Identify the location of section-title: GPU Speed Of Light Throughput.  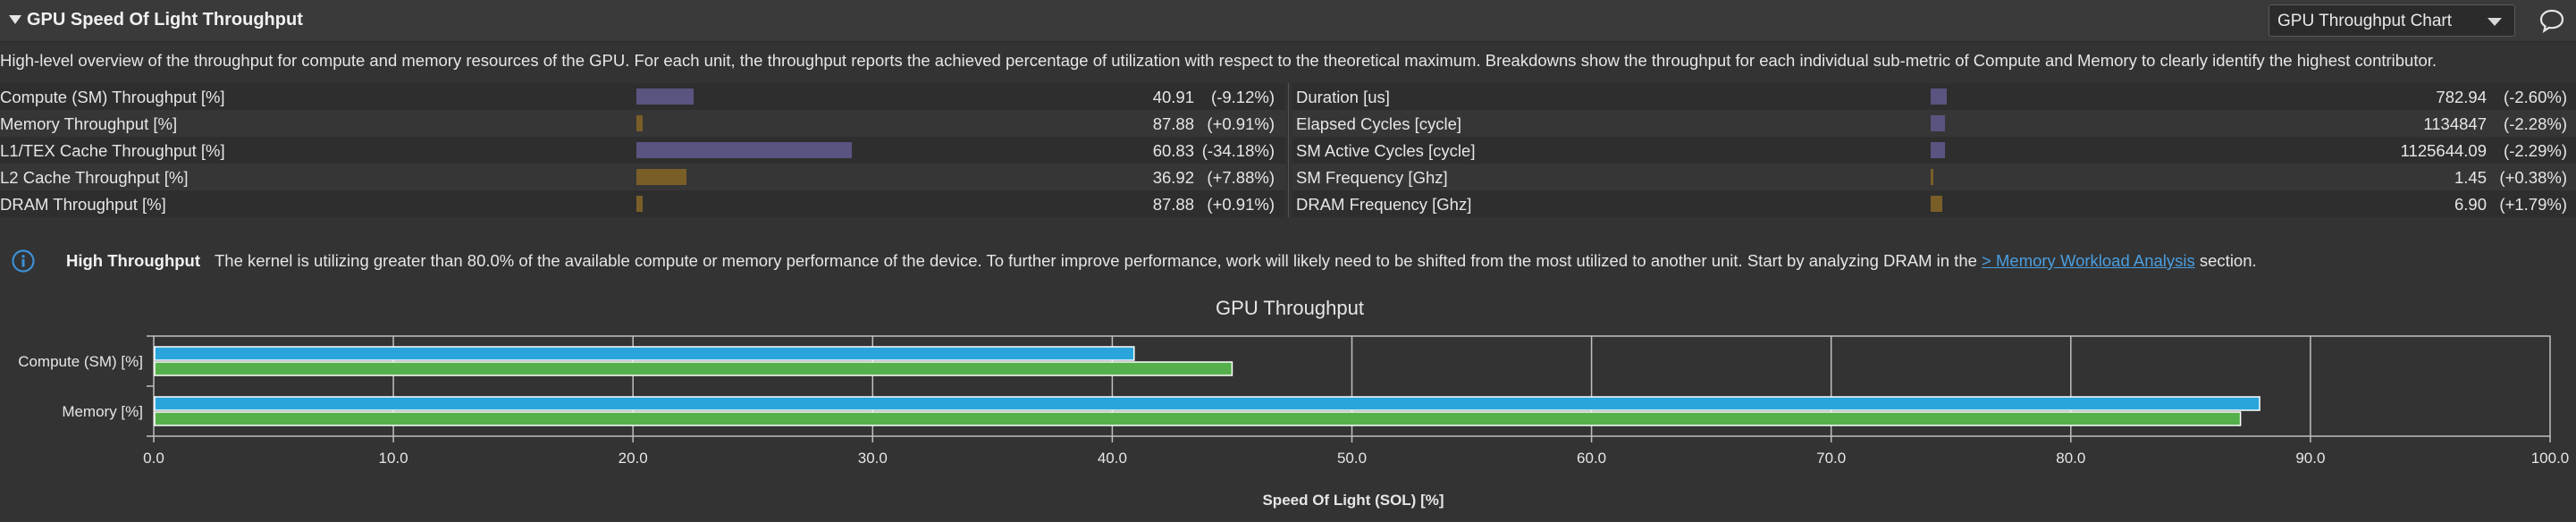
(165, 19).